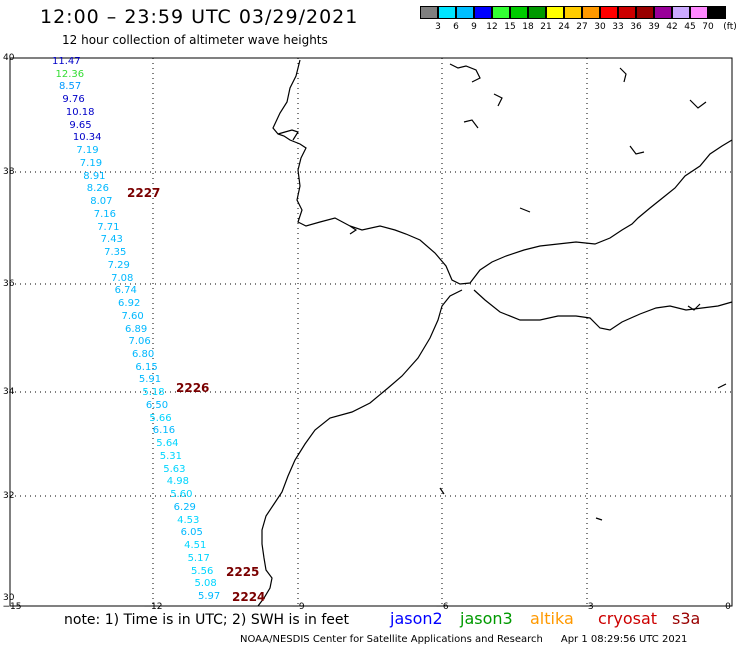 Image resolution: width=740 pixels, height=650 pixels. Describe the element at coordinates (690, 27) in the screenshot. I see `colorbar-label: 45` at that location.